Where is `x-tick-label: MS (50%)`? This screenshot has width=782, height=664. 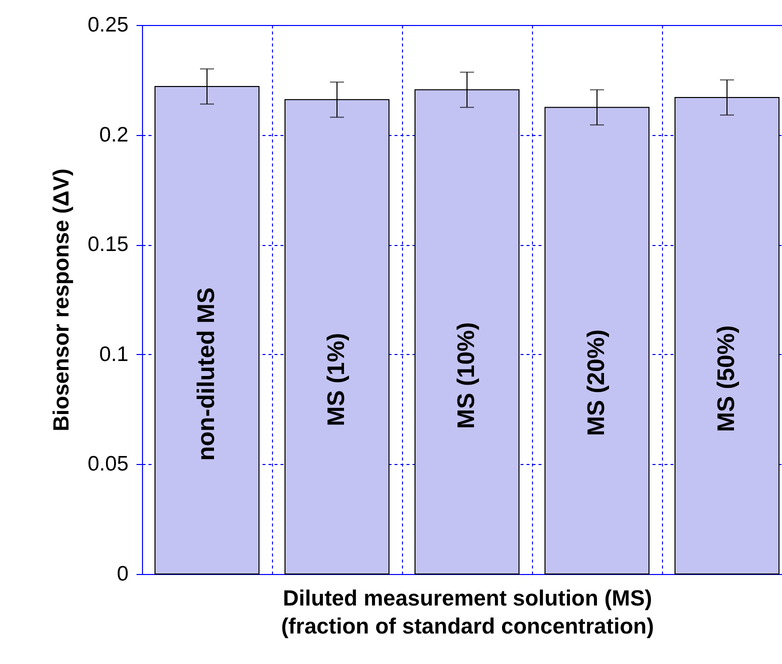 x-tick-label: MS (50%) is located at coordinates (726, 378).